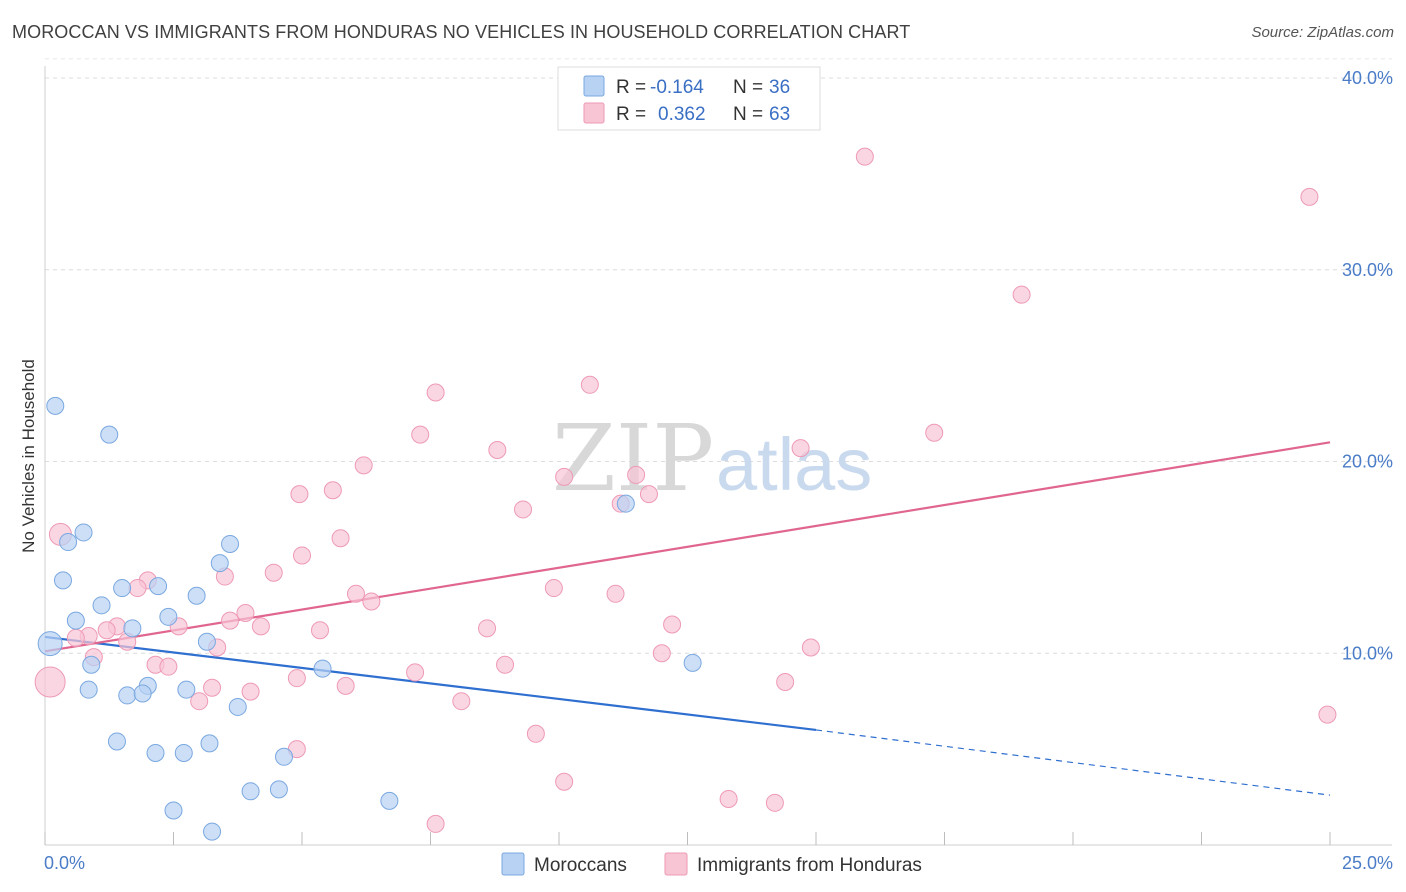 This screenshot has width=1406, height=892. Describe the element at coordinates (809, 865) in the screenshot. I see `bottom-legend-honduras: Immigrants from Honduras` at that location.